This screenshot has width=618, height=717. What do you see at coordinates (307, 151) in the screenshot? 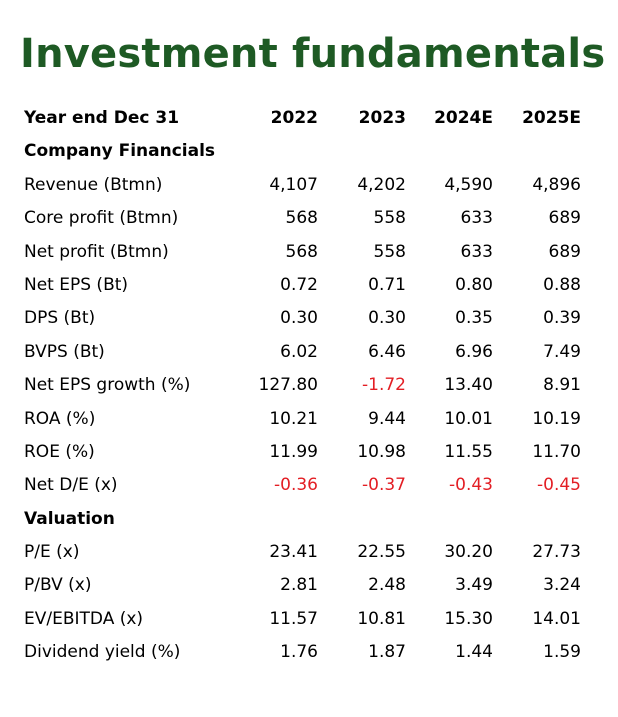
I see `section-heading-row: Company Financials` at bounding box center [307, 151].